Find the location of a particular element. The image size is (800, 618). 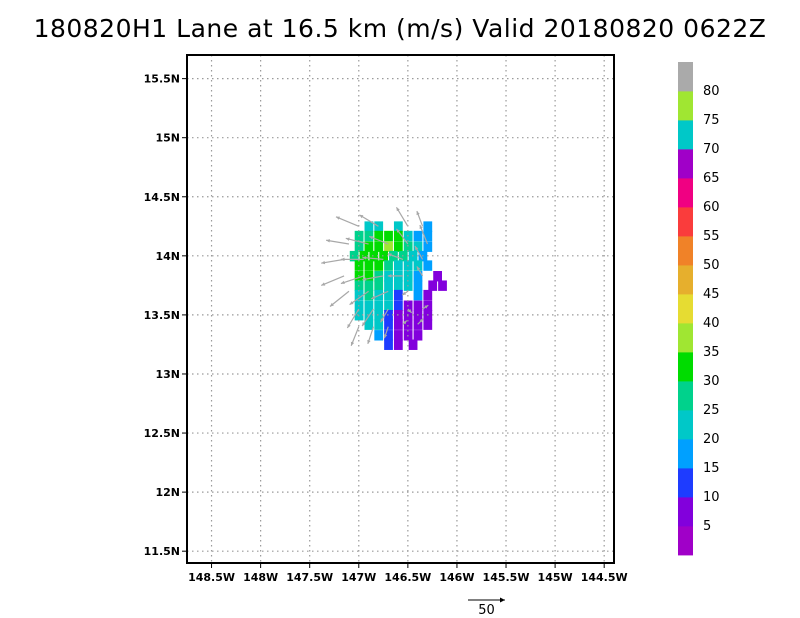

x-tick-label: 146W is located at coordinates (456, 577).